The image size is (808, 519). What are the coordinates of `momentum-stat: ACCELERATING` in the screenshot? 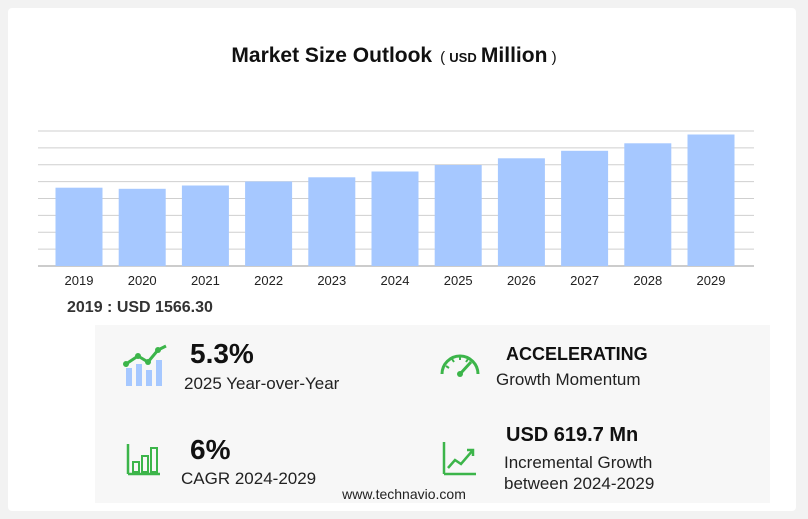 It's located at (577, 354).